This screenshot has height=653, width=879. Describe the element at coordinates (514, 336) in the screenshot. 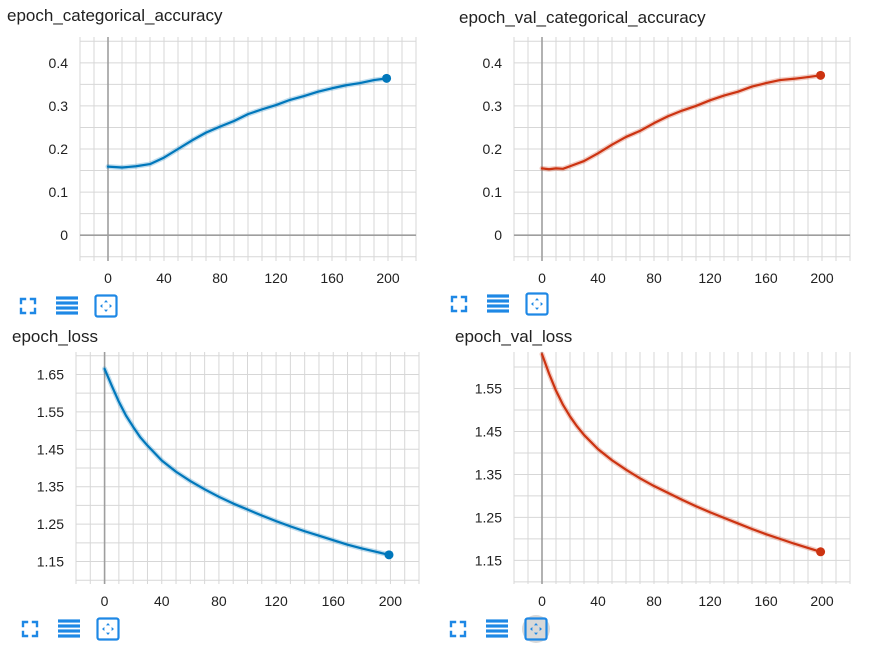

I see `chart-title: epoch_val_loss` at that location.